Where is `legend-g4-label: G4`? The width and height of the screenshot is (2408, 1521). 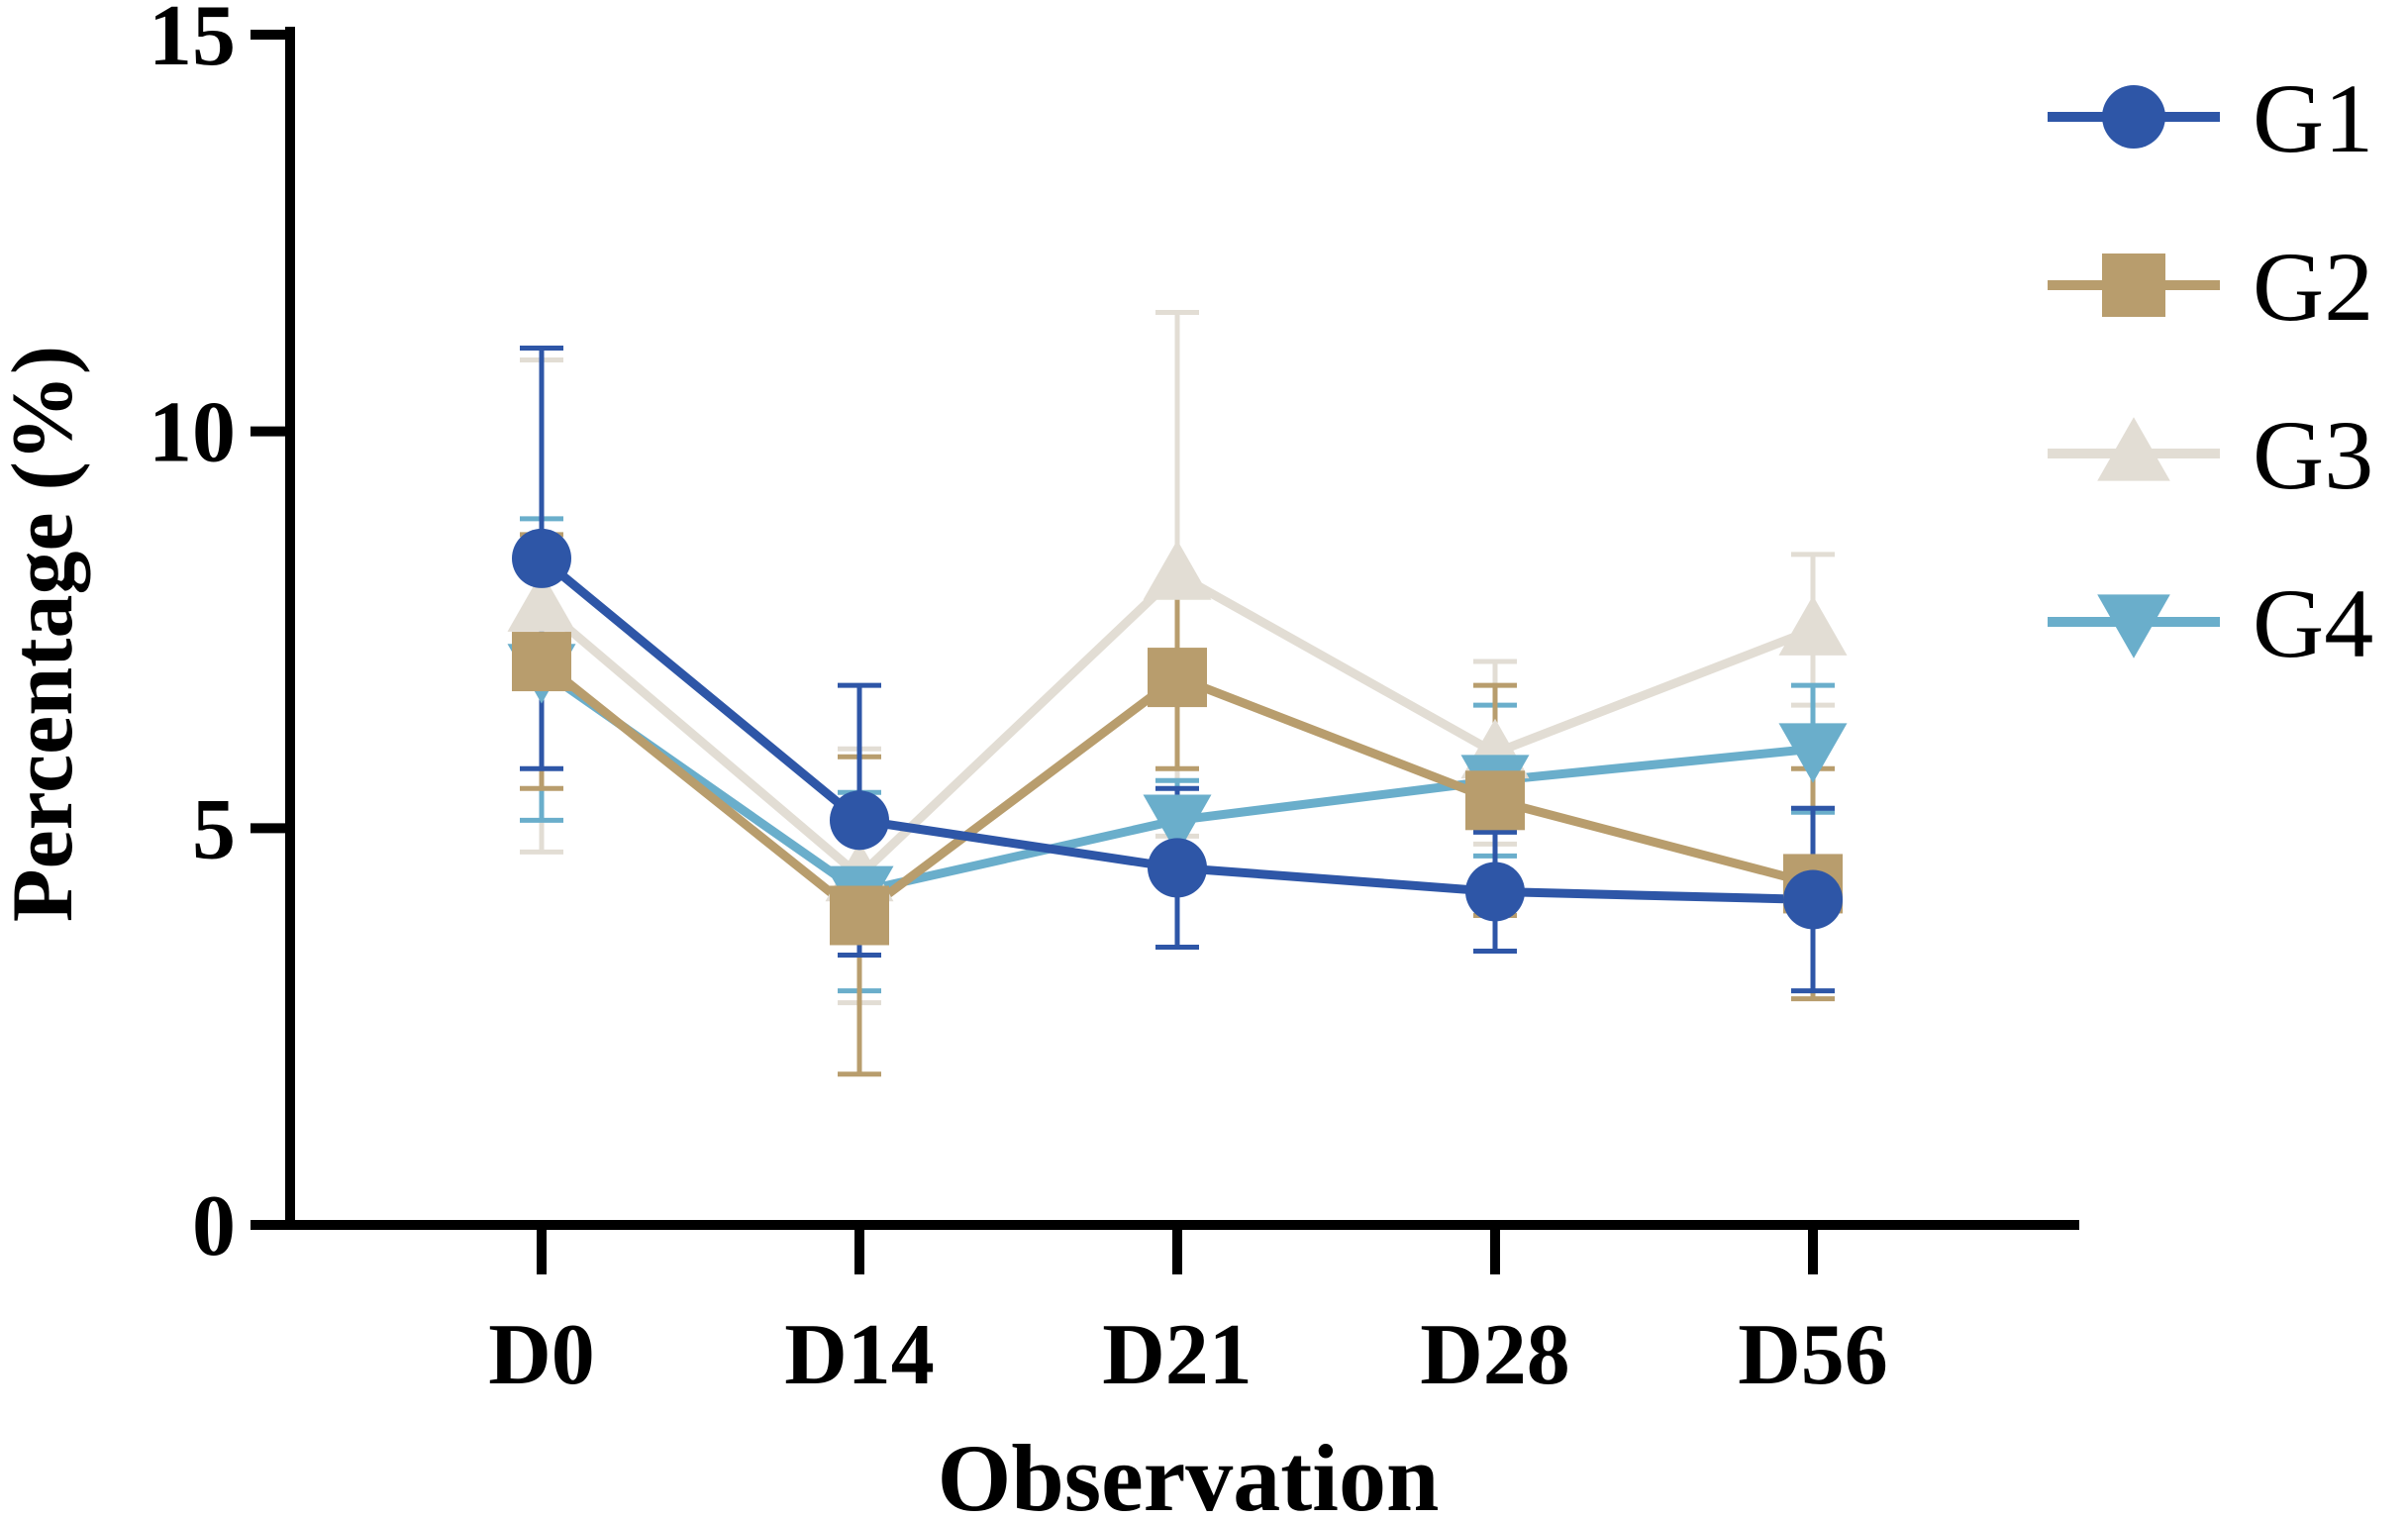
legend-g4-label: G4 is located at coordinates (2313, 623).